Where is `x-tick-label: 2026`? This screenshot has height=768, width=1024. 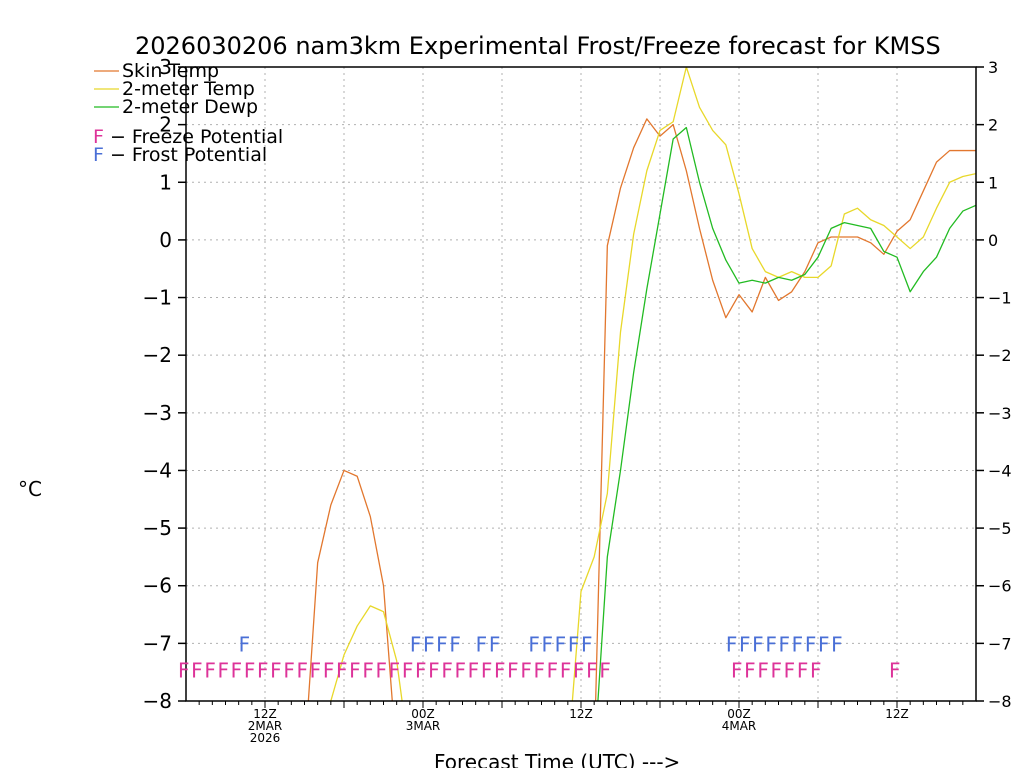
x-tick-label: 2026 is located at coordinates (265, 738).